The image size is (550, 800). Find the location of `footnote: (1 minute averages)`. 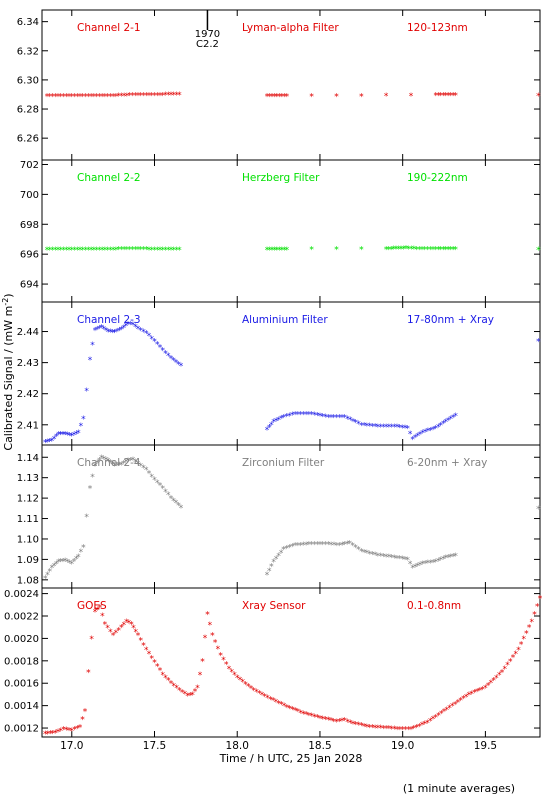

footnote: (1 minute averages) is located at coordinates (459, 788).